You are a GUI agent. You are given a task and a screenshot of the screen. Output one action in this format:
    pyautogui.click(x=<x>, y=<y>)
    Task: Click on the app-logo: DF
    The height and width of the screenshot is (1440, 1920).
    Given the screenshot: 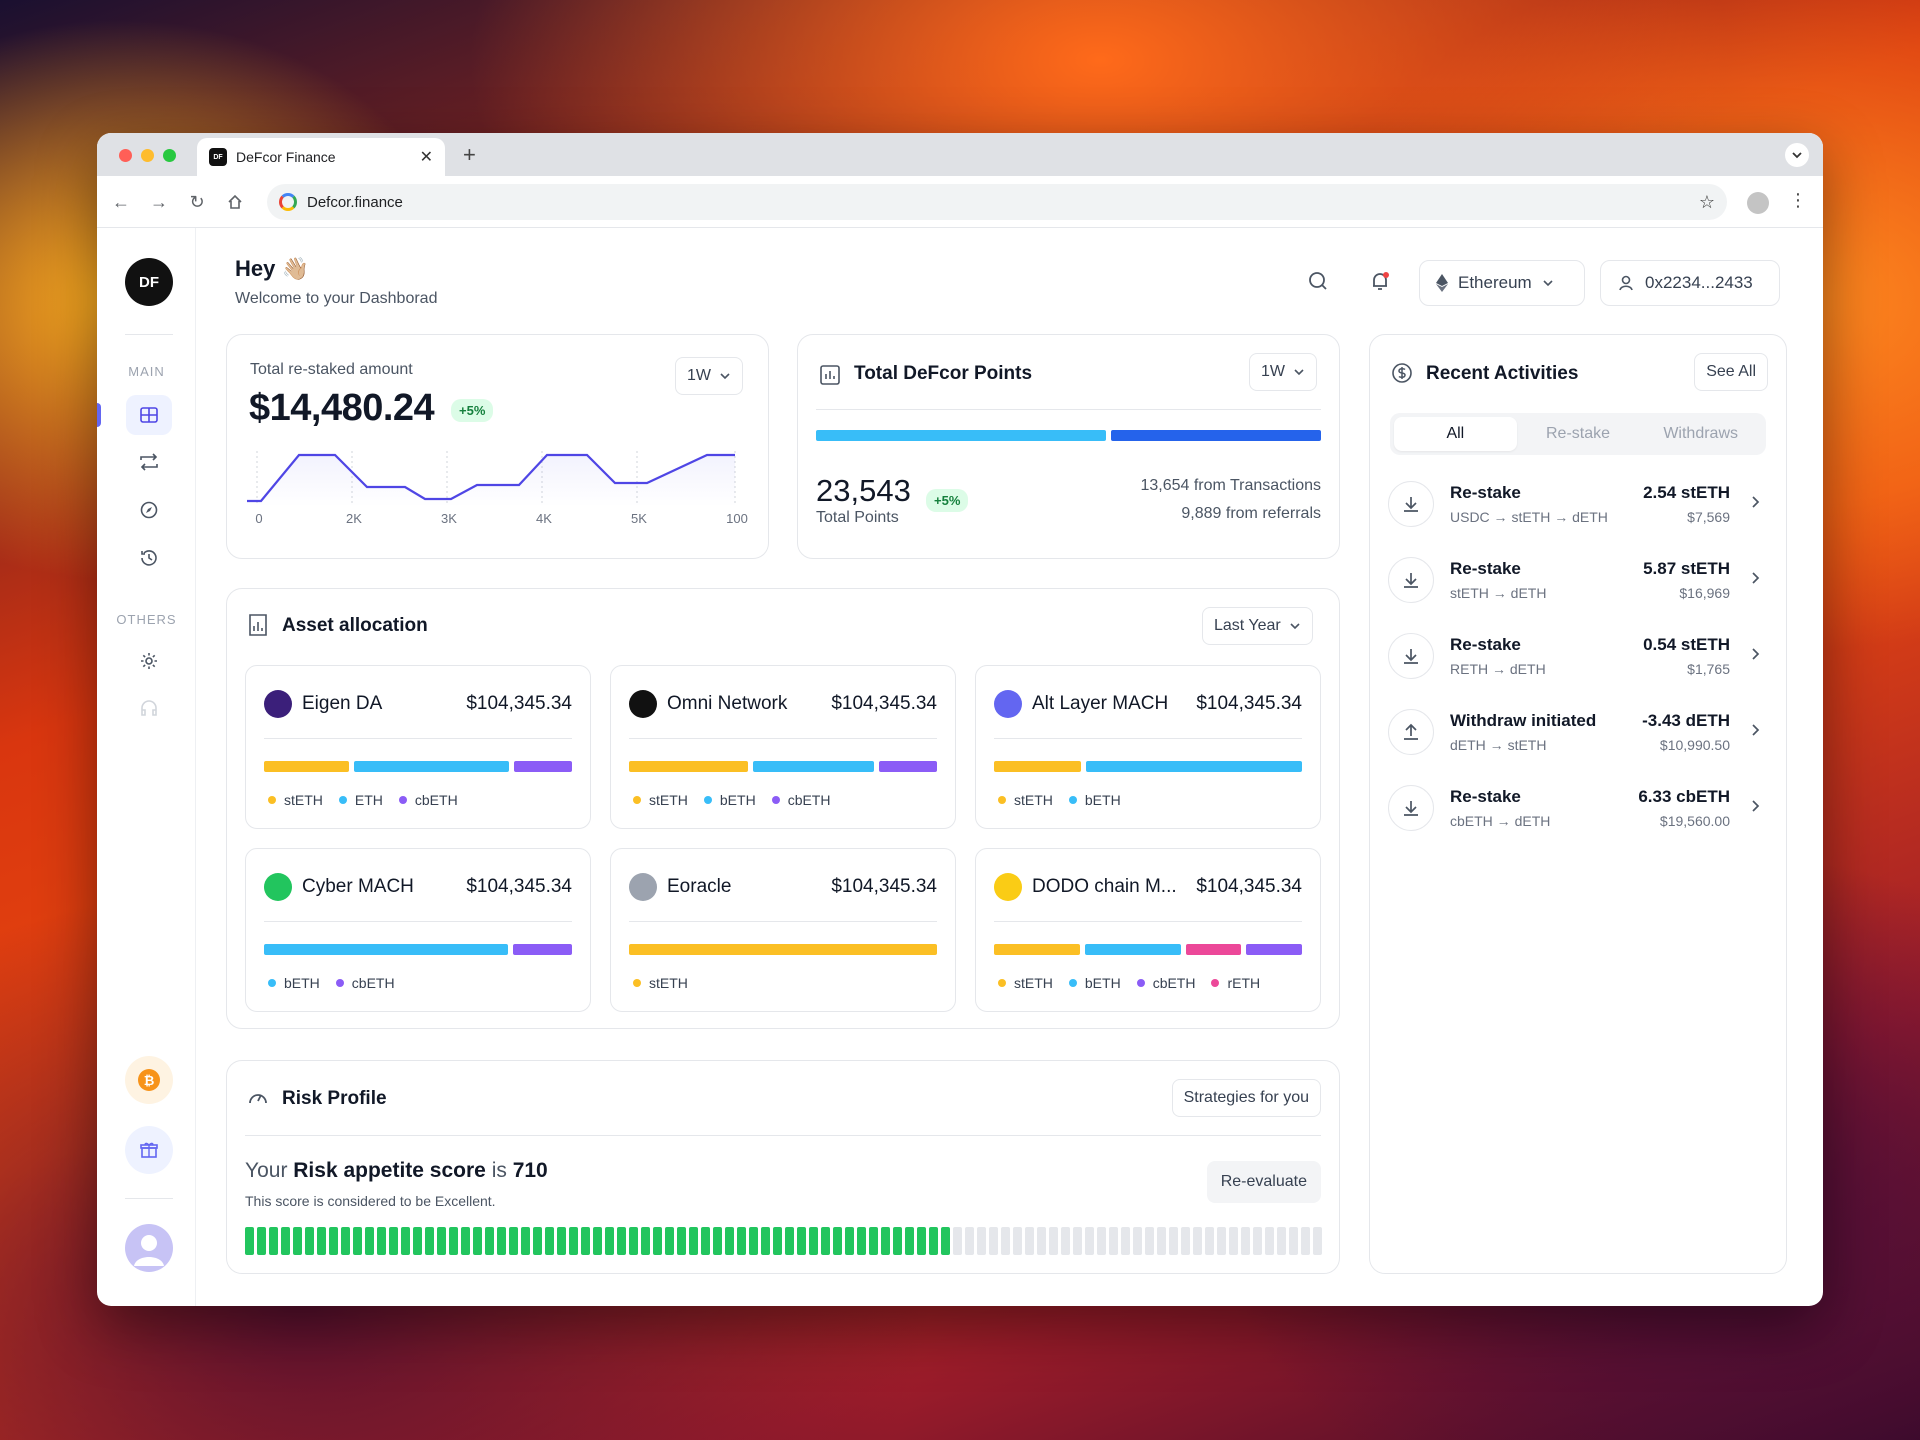 What is the action you would take?
    pyautogui.click(x=149, y=282)
    